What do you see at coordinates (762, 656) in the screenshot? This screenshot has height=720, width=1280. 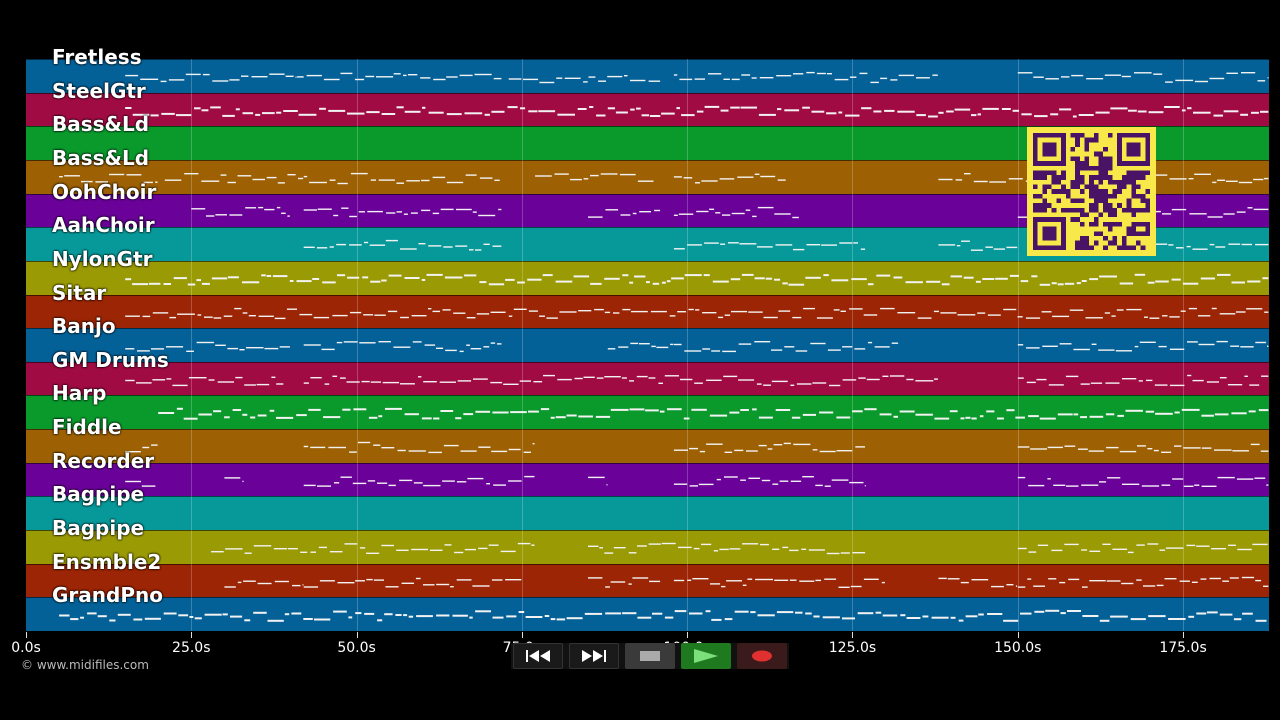 I see `record-button` at bounding box center [762, 656].